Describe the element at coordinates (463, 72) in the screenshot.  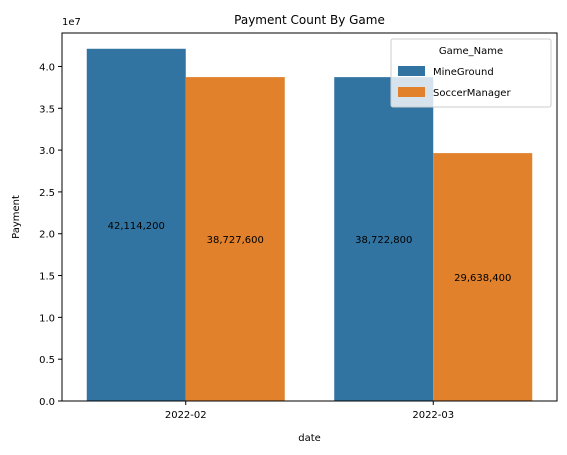
I see `legend-item-label: MineGround` at that location.